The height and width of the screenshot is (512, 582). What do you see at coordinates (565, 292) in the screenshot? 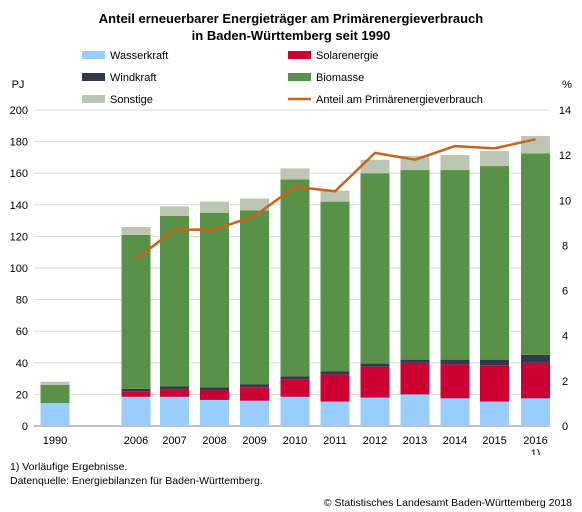
I see `y2-tick-label: 6` at bounding box center [565, 292].